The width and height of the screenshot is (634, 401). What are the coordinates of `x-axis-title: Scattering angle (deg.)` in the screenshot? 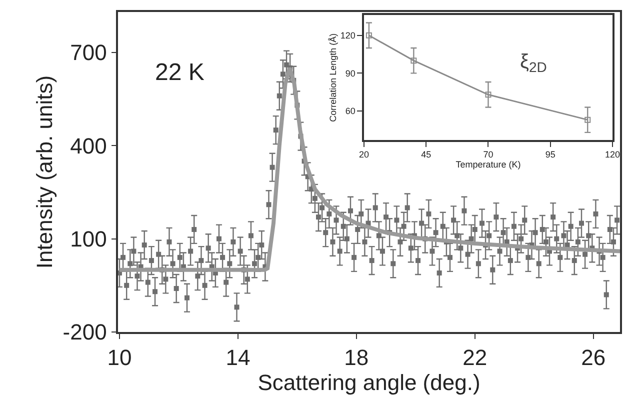 It's located at (369, 383).